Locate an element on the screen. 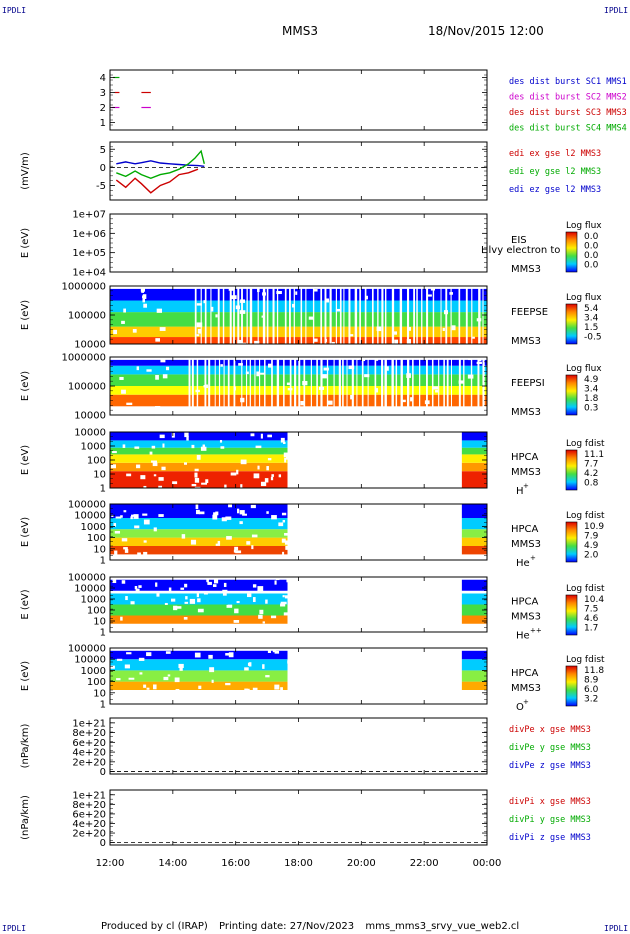  colorbar-tick-label: 1.7 is located at coordinates (591, 629).